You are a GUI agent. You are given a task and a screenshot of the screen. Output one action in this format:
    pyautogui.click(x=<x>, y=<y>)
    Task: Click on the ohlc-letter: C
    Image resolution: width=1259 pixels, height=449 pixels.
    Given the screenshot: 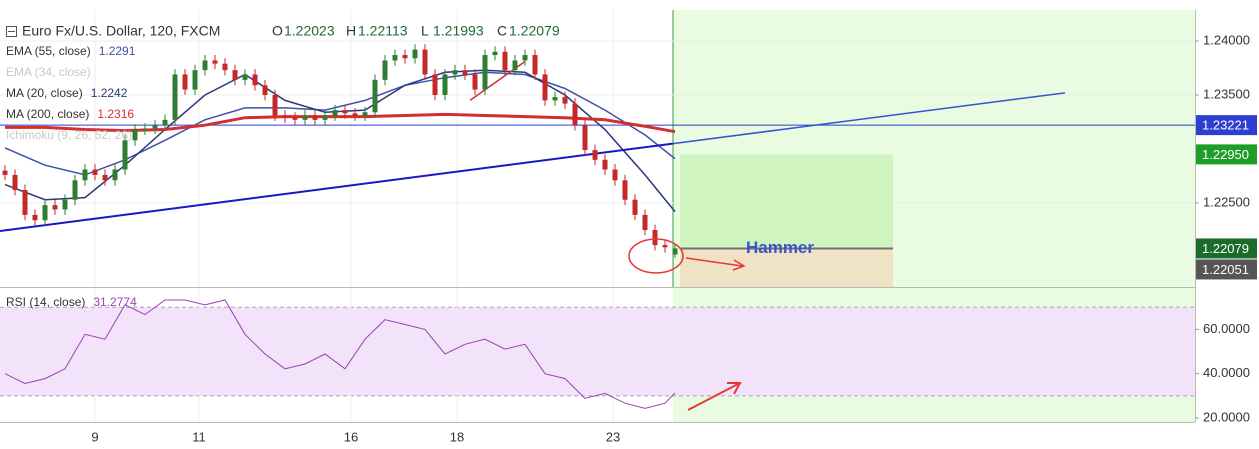 What is the action you would take?
    pyautogui.click(x=502, y=31)
    